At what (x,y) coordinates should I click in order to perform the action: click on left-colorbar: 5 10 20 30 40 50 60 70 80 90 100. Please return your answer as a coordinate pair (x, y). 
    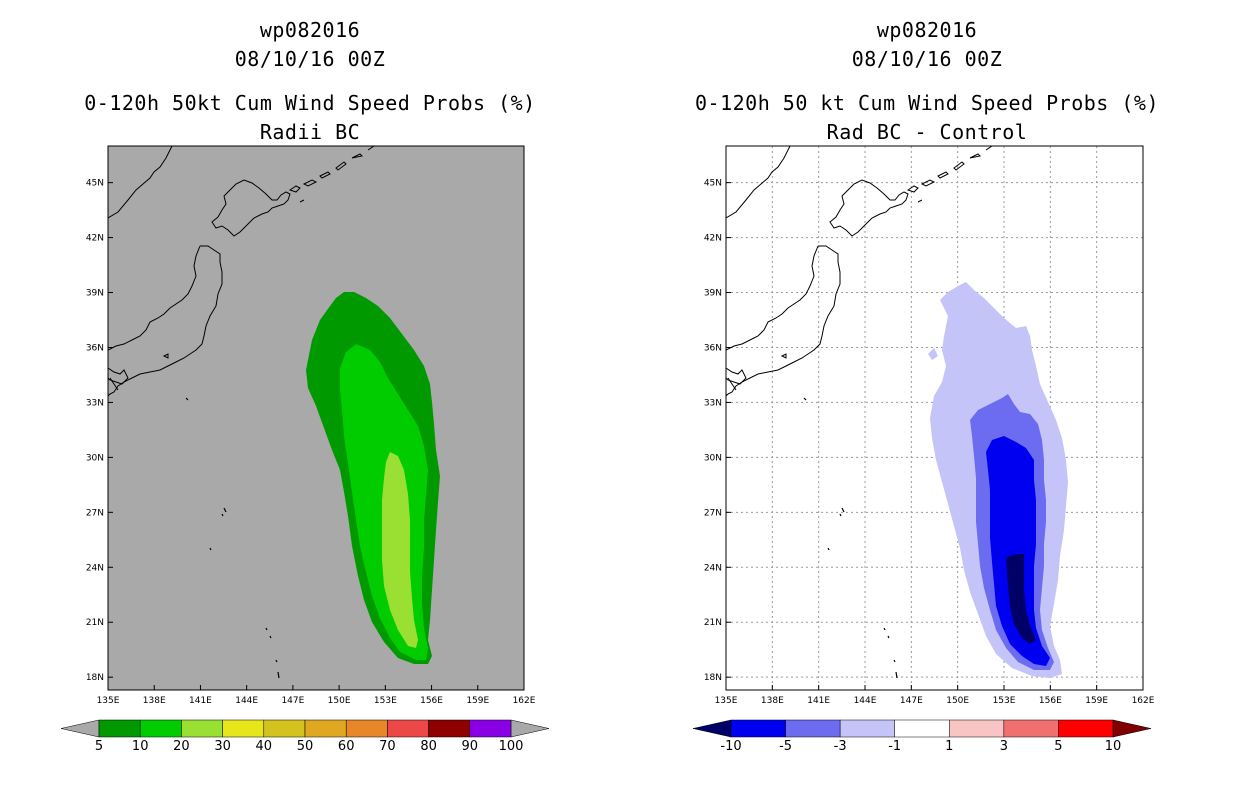
    Looking at the image, I should click on (305, 736).